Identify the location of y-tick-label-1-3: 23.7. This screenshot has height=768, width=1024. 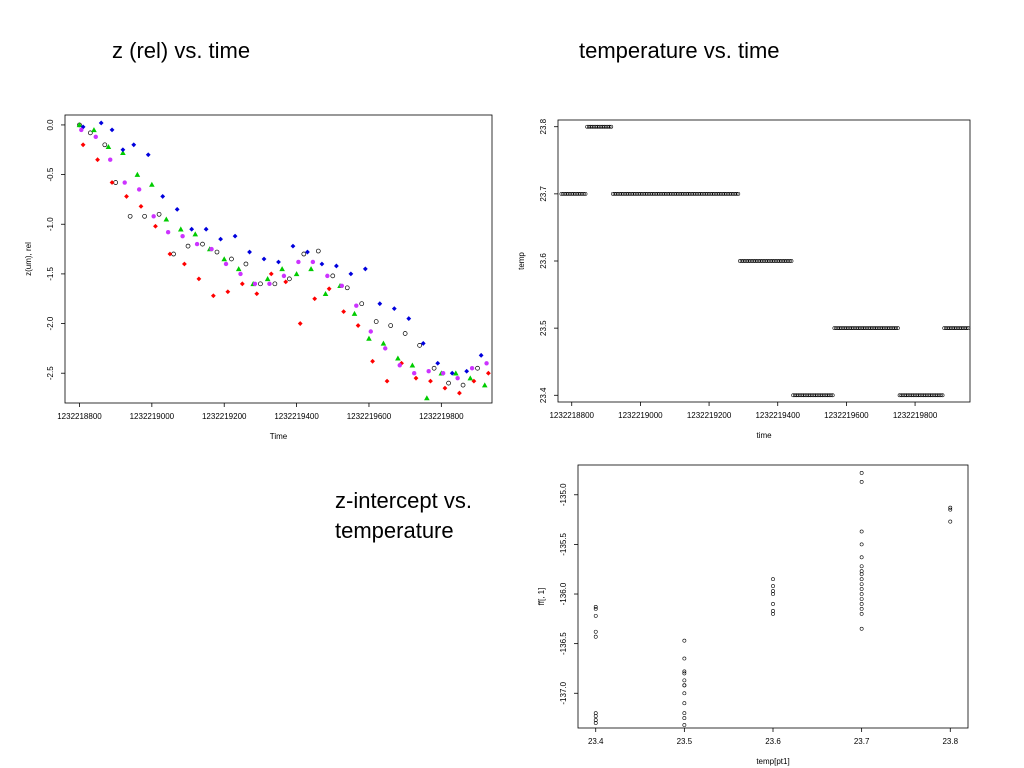
(543, 194).